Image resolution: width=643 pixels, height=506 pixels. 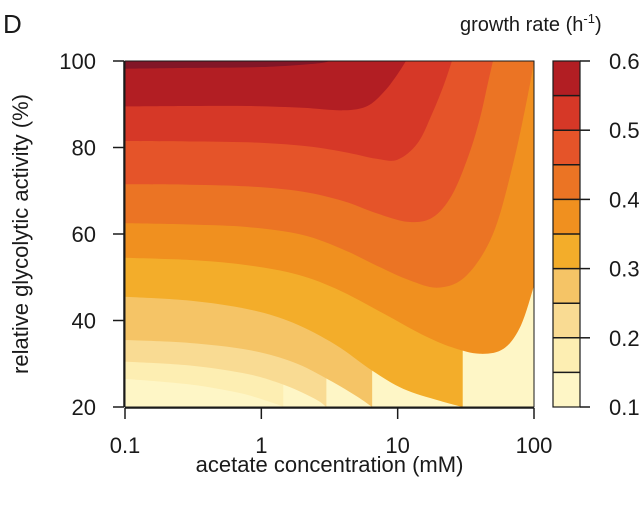 What do you see at coordinates (84, 148) in the screenshot?
I see `y-tick-label: 80` at bounding box center [84, 148].